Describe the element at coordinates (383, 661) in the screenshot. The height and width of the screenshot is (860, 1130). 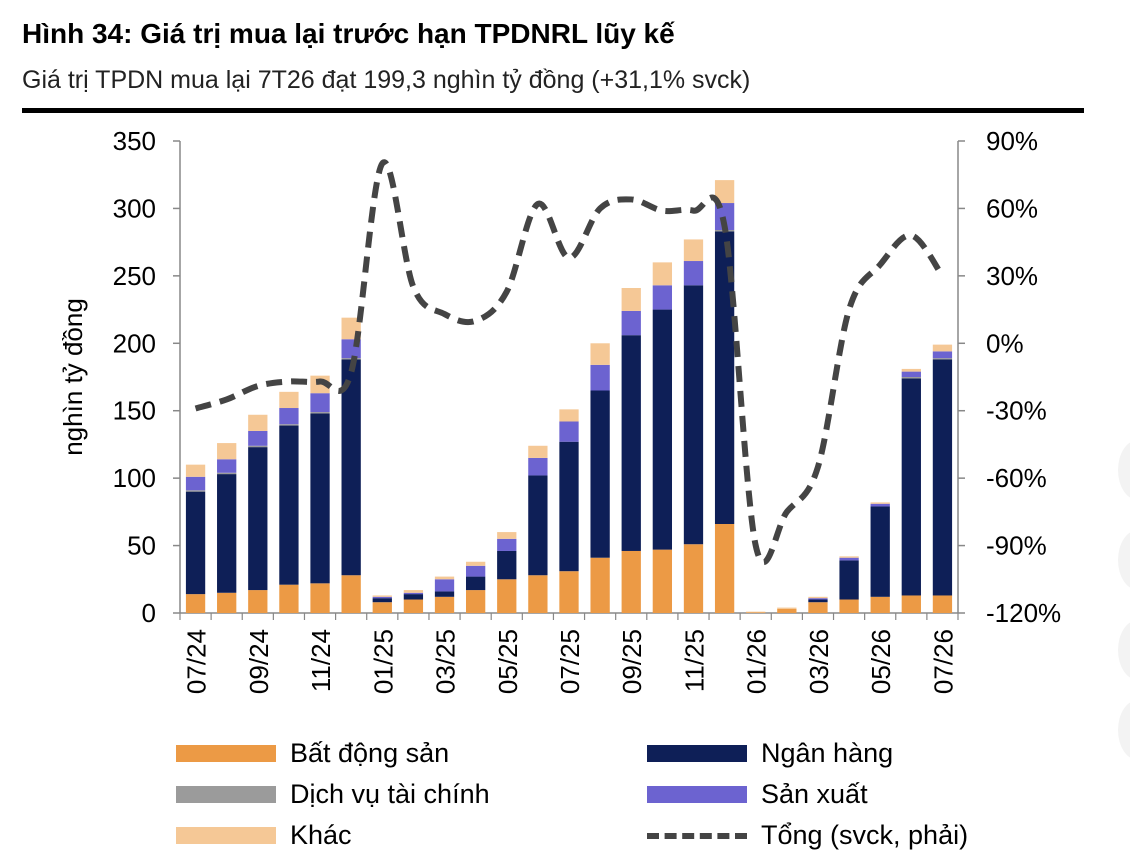
I see `x-tick-label: 01/25` at that location.